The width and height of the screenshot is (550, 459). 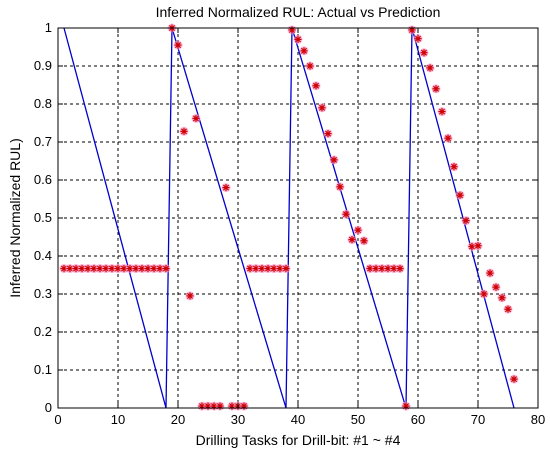 What do you see at coordinates (358, 419) in the screenshot?
I see `x-tick-label: 50` at bounding box center [358, 419].